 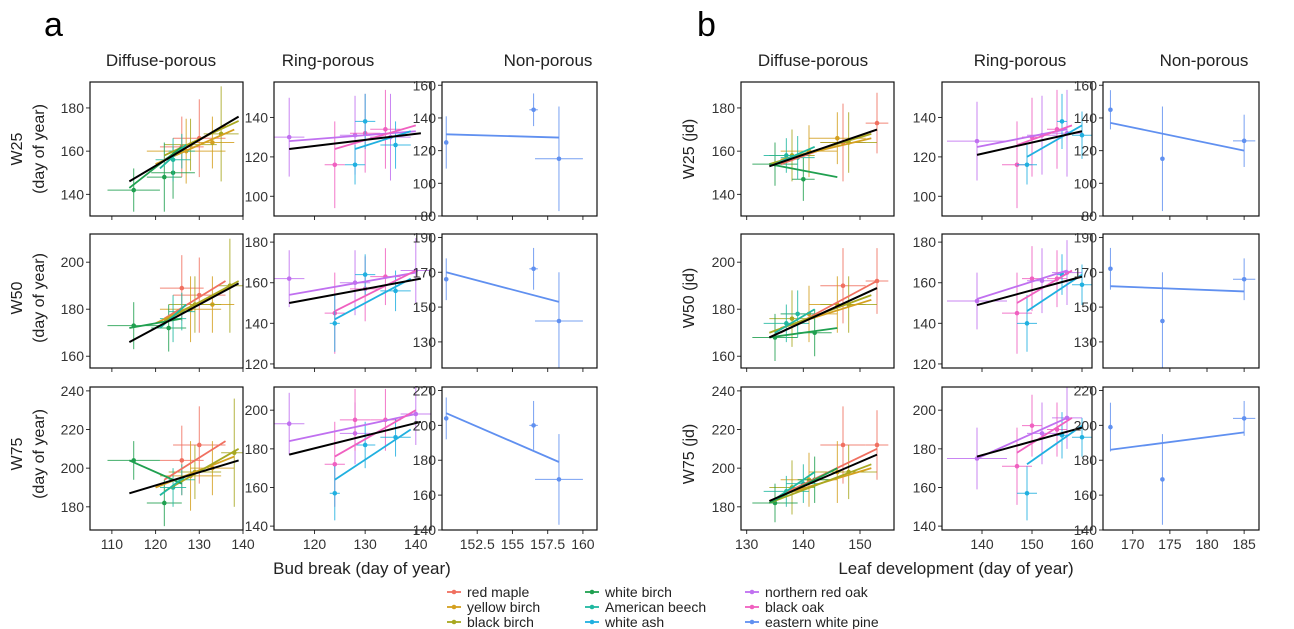 I want to click on fit-line-red-maple, so click(x=194, y=300).